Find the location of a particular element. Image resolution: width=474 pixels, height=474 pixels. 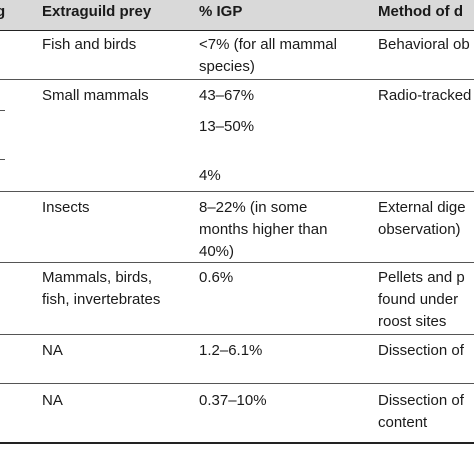

header-method: Method of d is located at coordinates (420, 11).